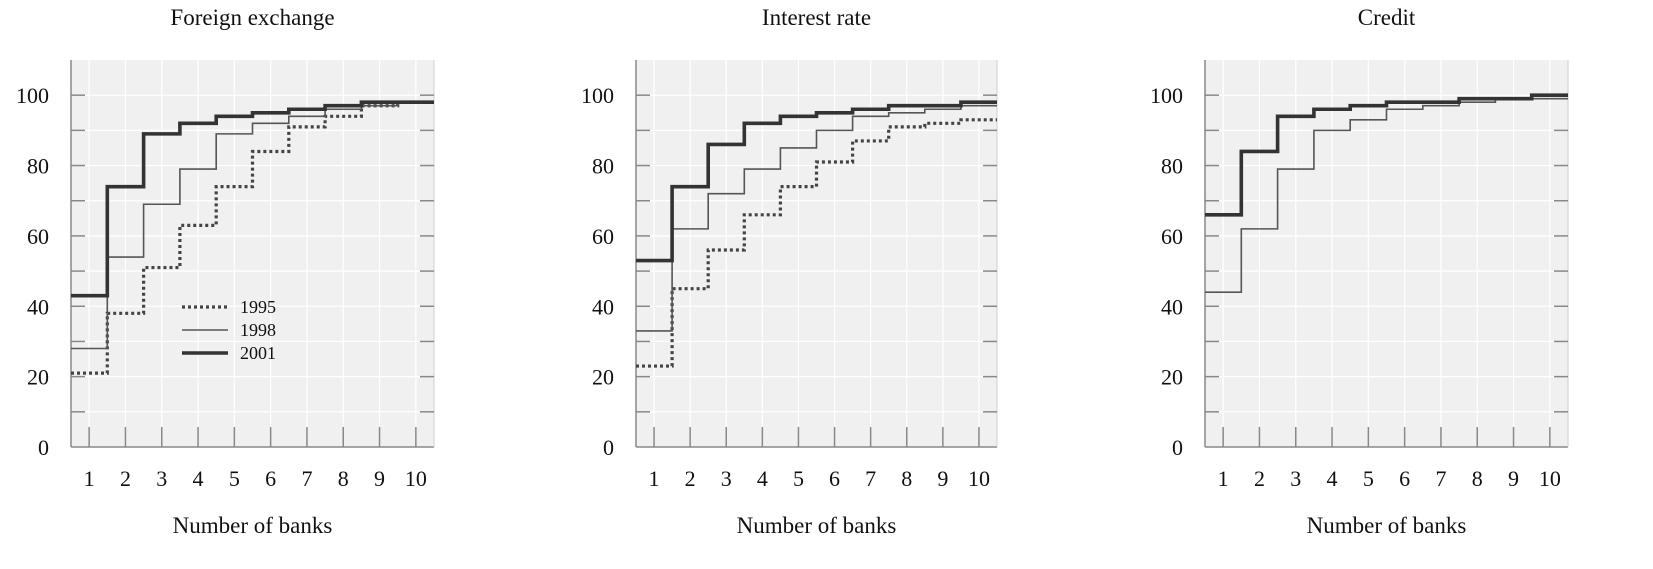 The width and height of the screenshot is (1653, 569). What do you see at coordinates (229, 330) in the screenshot?
I see `legend: 1995 1998 2001` at bounding box center [229, 330].